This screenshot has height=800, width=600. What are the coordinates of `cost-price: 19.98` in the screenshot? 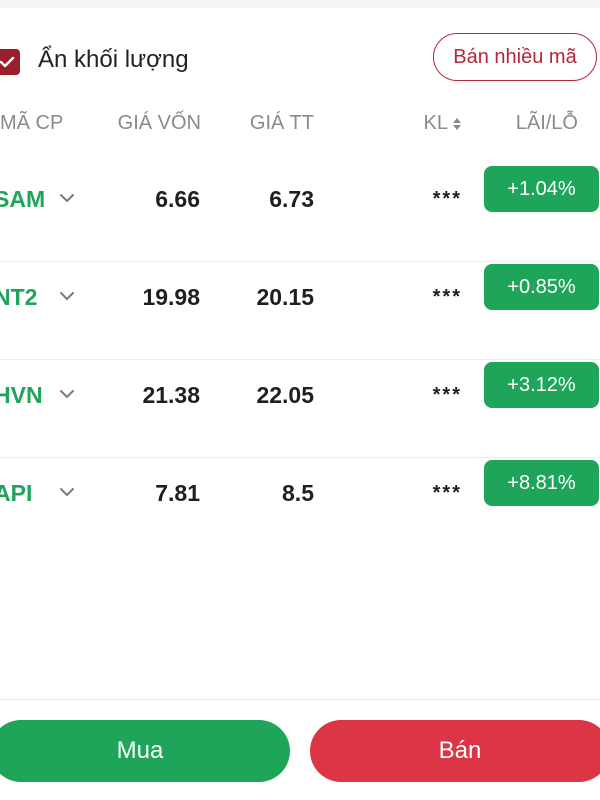 It's located at (171, 297).